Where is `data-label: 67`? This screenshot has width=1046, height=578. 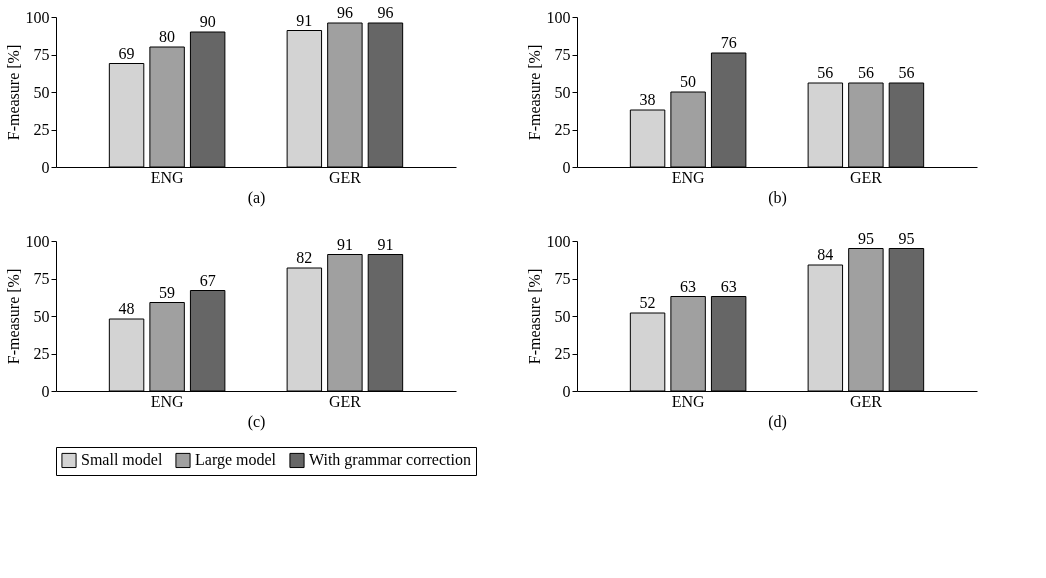
data-label: 67 is located at coordinates (207, 280).